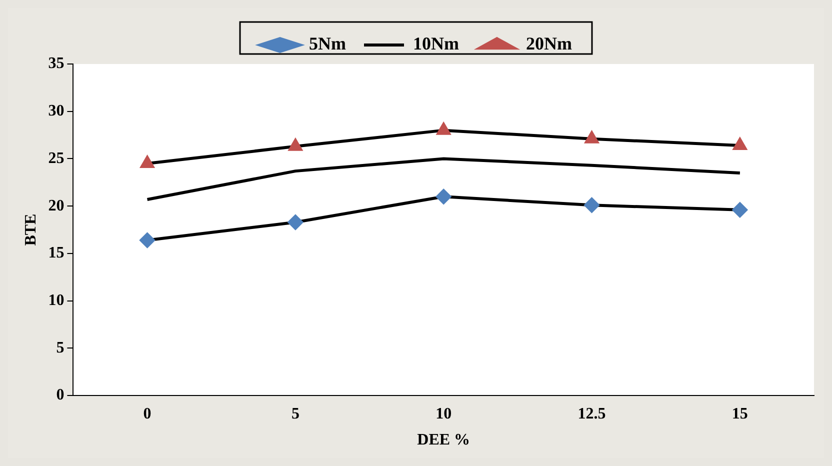  What do you see at coordinates (56, 63) in the screenshot?
I see `y-tick-label: 35` at bounding box center [56, 63].